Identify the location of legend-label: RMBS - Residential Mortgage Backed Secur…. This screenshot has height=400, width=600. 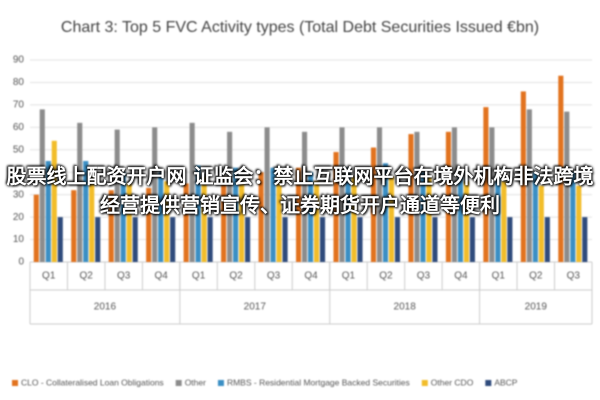
(318, 382).